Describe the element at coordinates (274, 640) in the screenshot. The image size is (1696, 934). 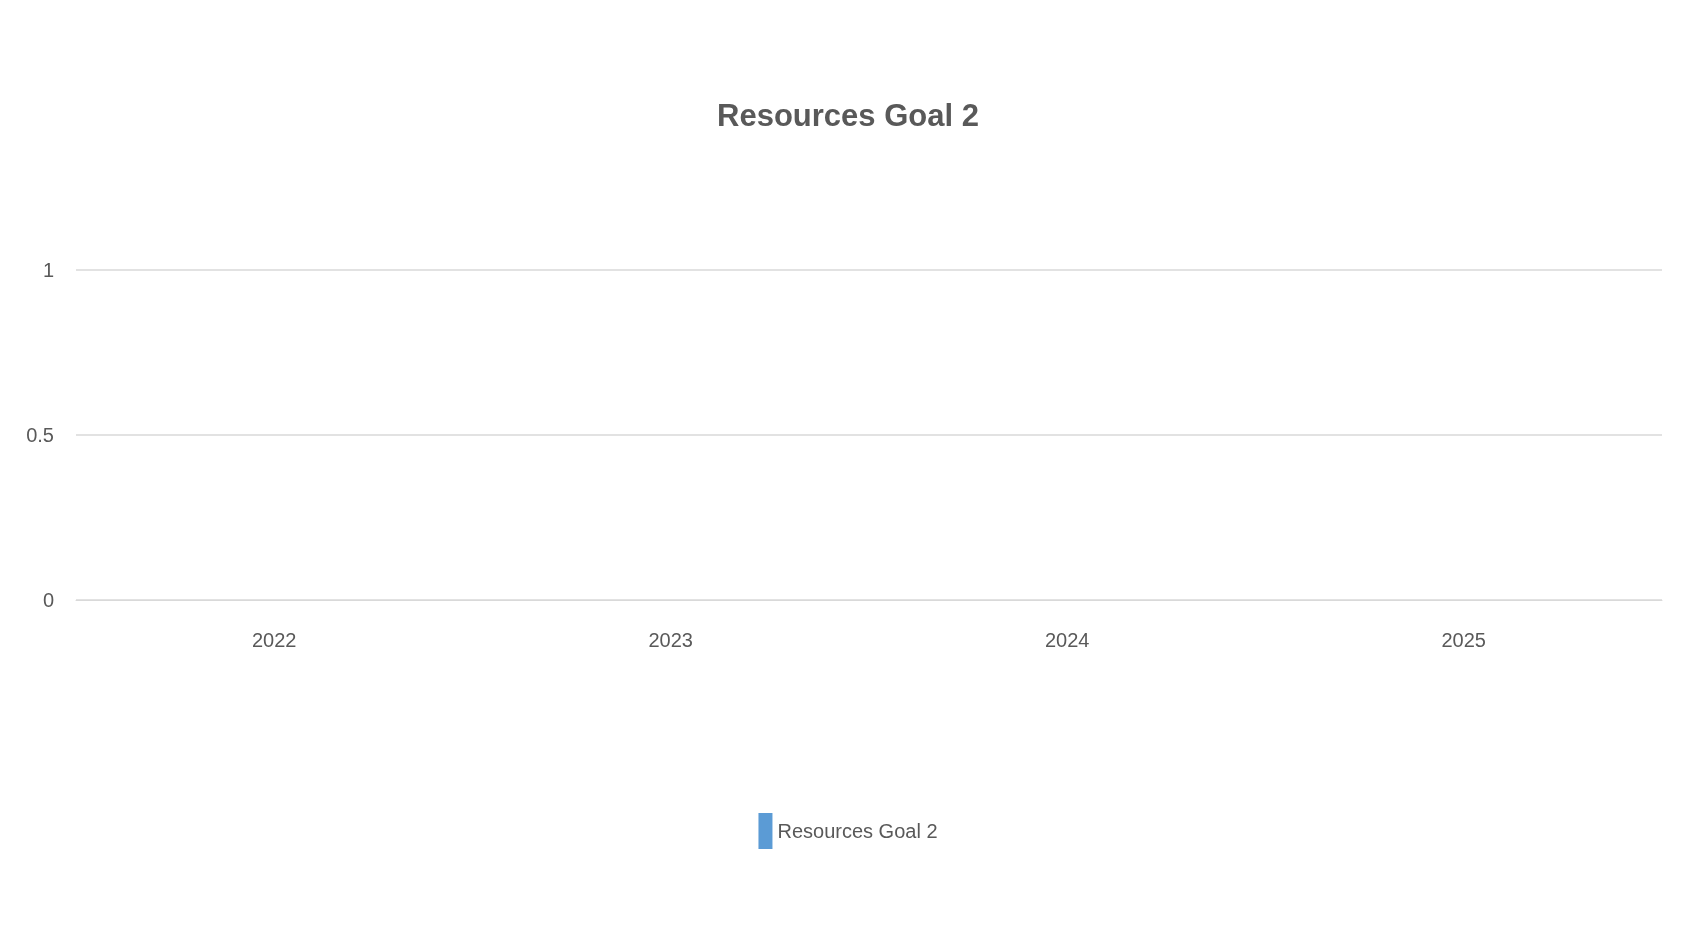
I see `x-tick-label: 2022` at that location.